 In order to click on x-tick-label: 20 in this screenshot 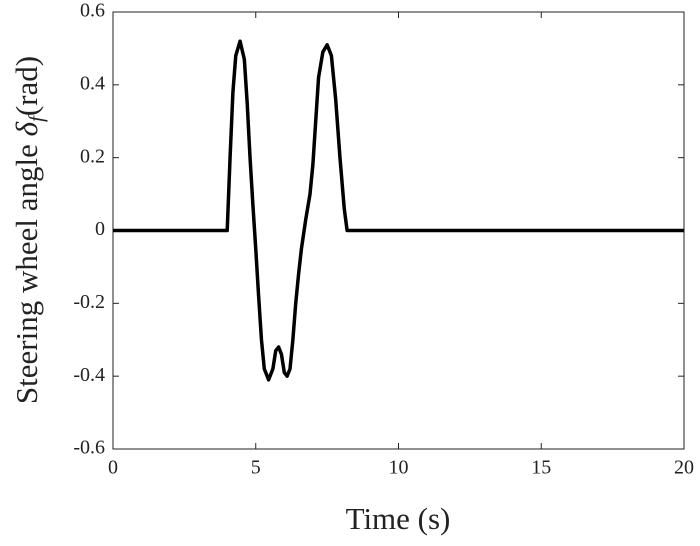, I will do `click(684, 468)`.